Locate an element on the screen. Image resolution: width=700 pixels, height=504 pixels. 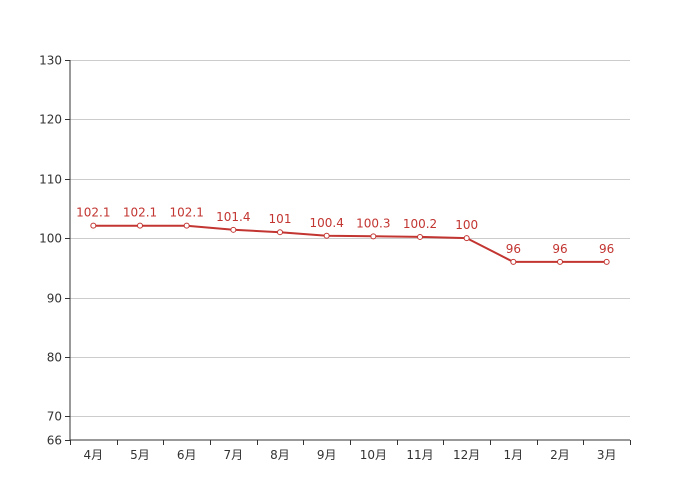
data-label: 100.4 is located at coordinates (326, 223).